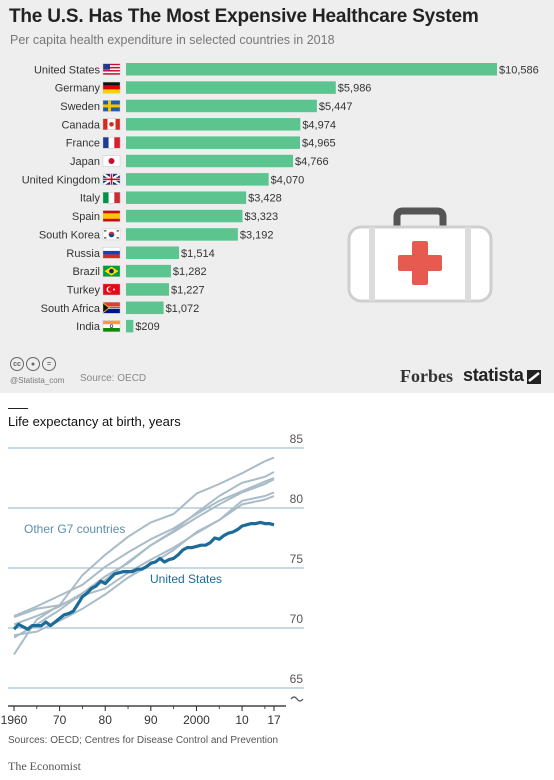 This screenshot has height=780, width=554. Describe the element at coordinates (184, 216) in the screenshot. I see `bar-spain` at that location.